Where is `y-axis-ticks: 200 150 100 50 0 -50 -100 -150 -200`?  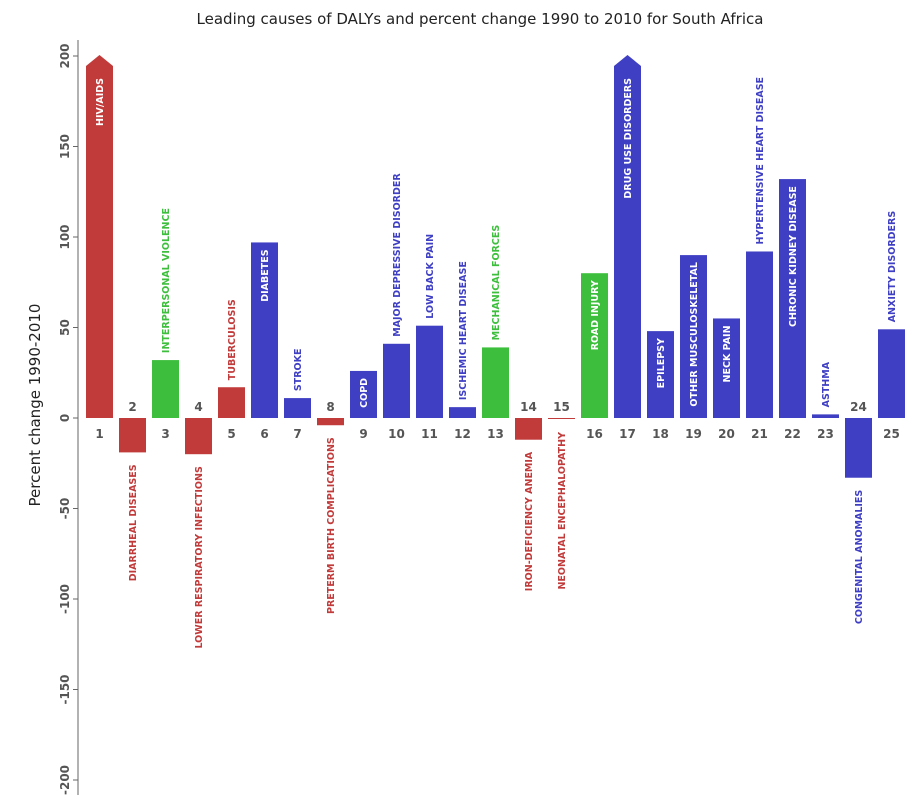
y-axis-ticks: 200 150 100 50 0 -50 -100 -150 -200 is located at coordinates (68, 419).